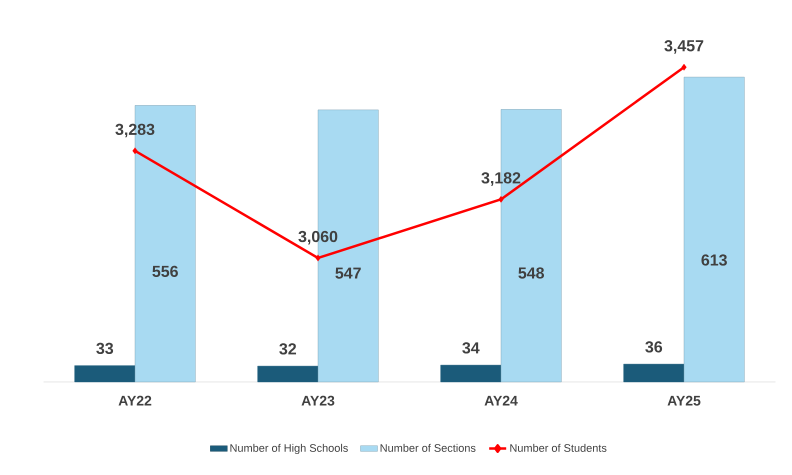 The width and height of the screenshot is (792, 475). I want to click on data-label: 34, so click(471, 348).